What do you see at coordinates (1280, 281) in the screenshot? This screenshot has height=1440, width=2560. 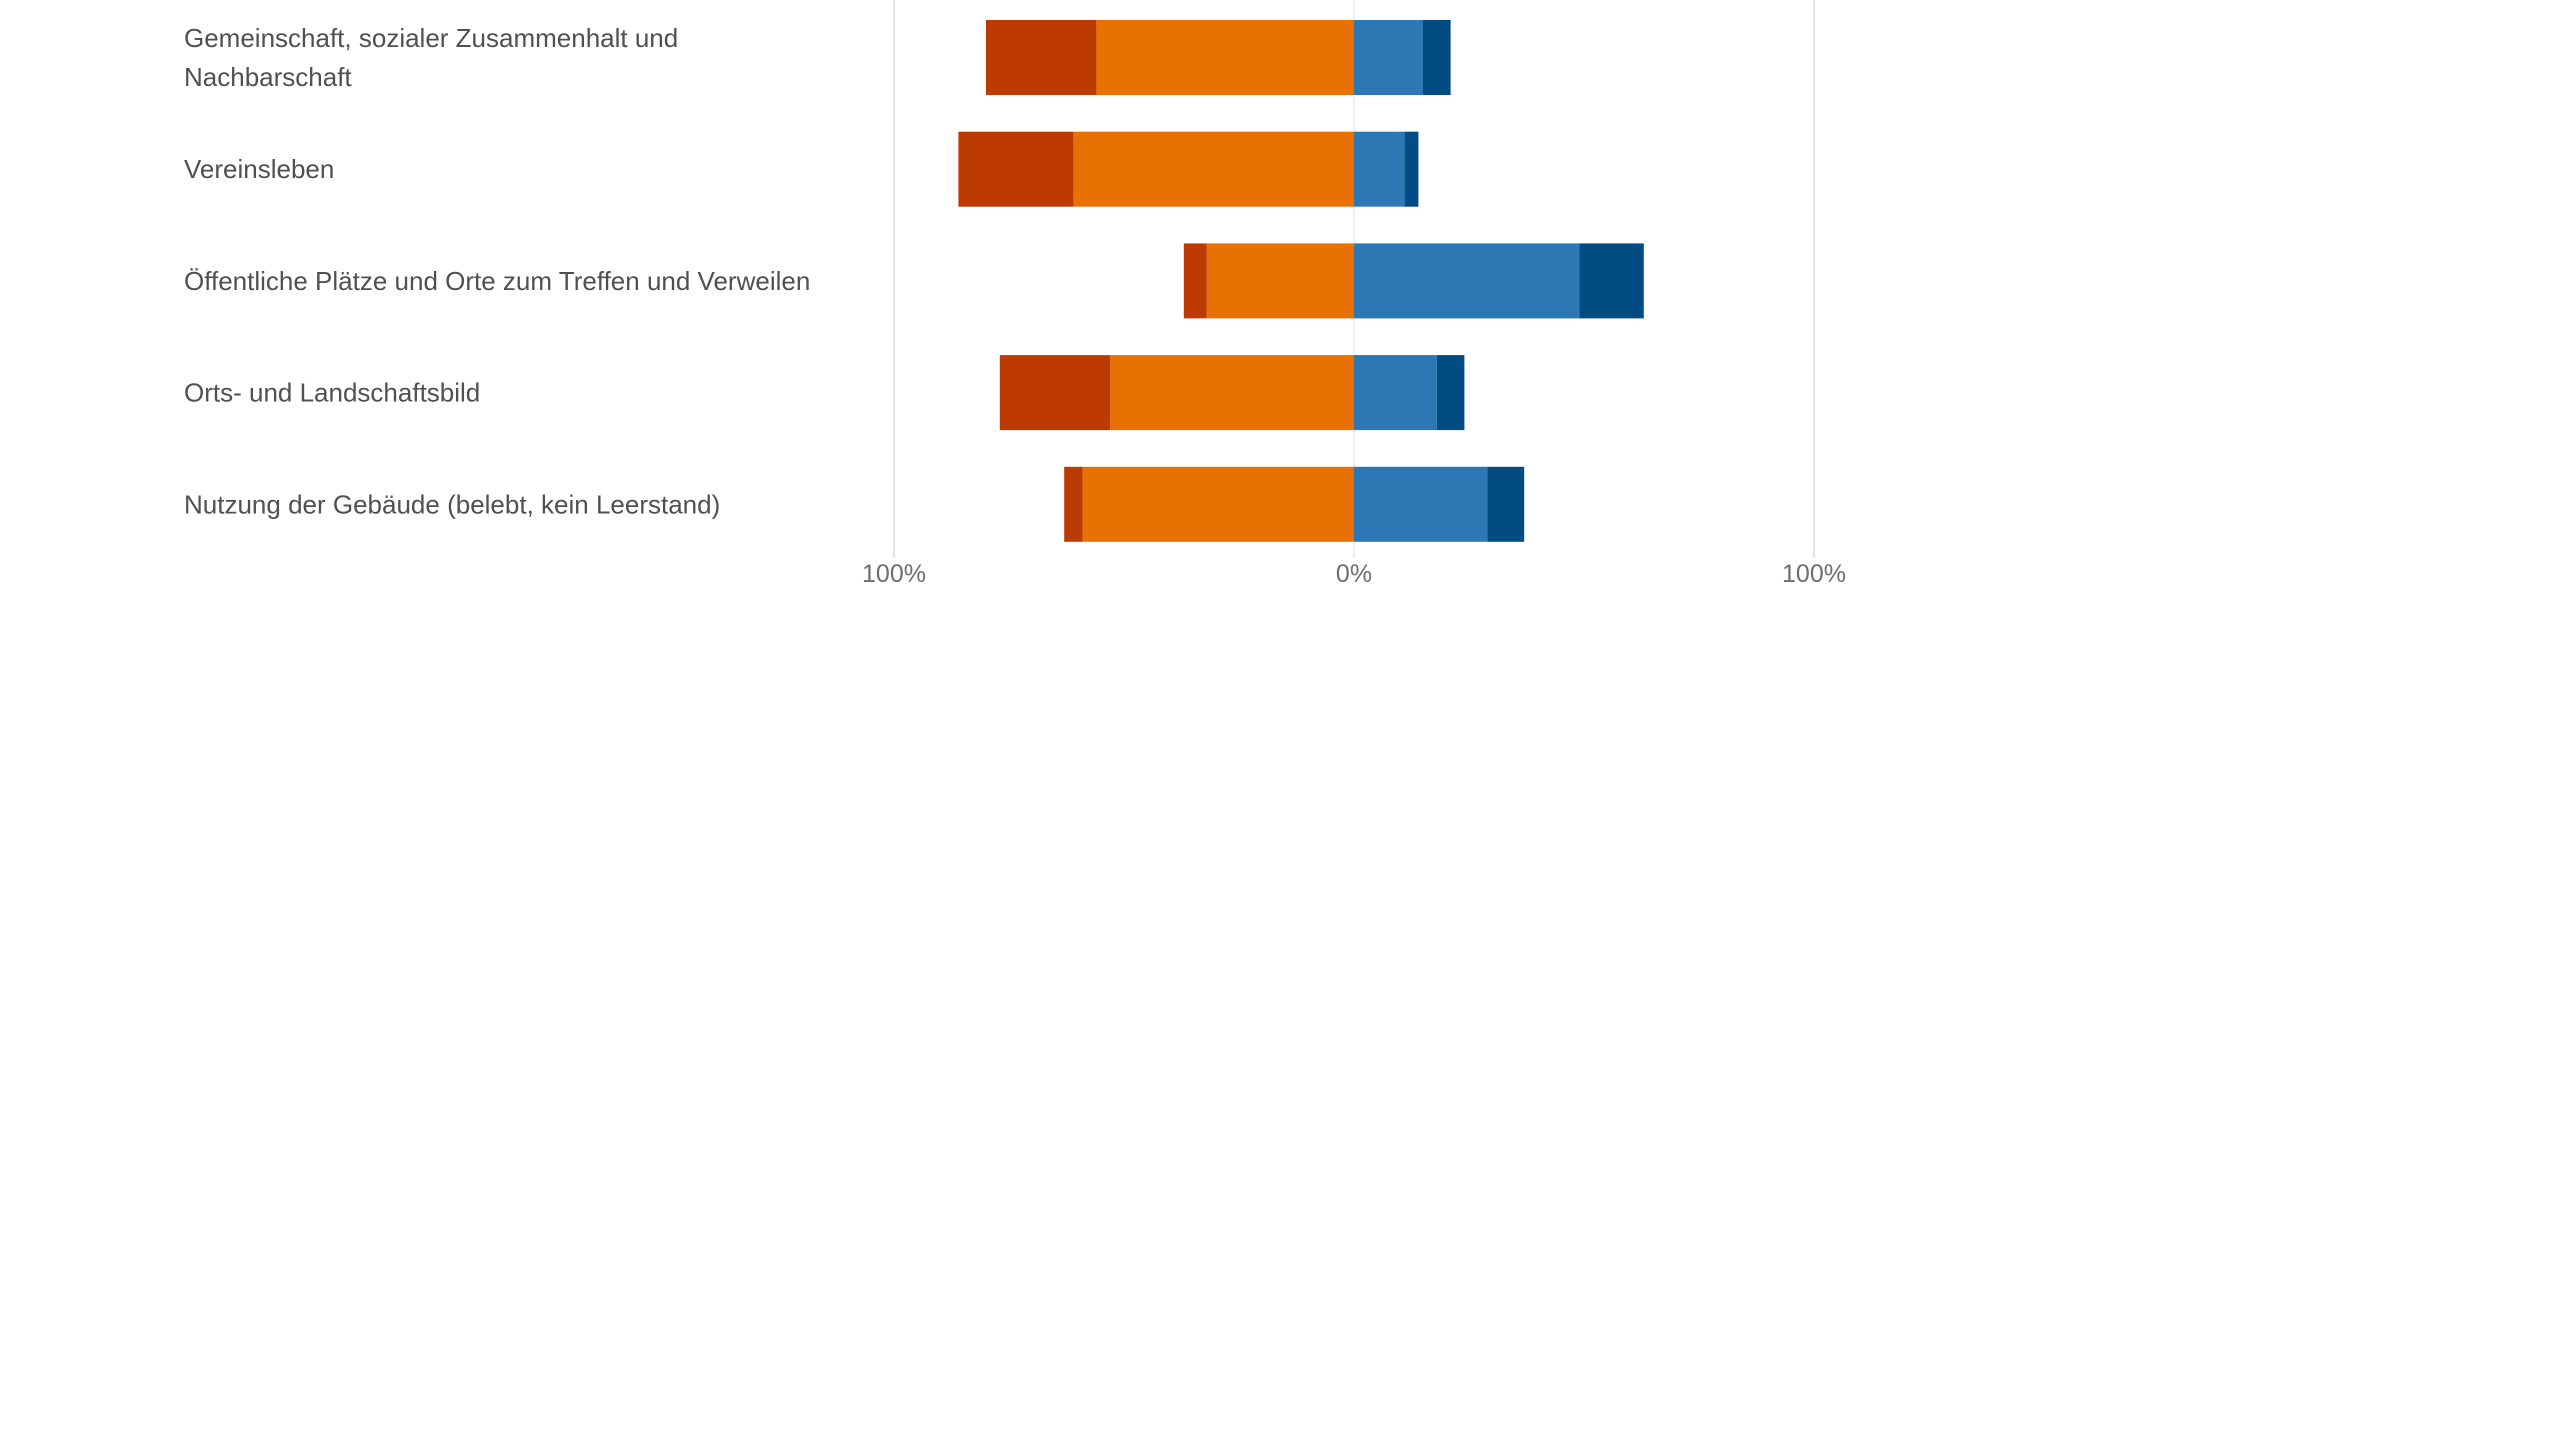 I see `bar-segment-c2-s1` at bounding box center [1280, 281].